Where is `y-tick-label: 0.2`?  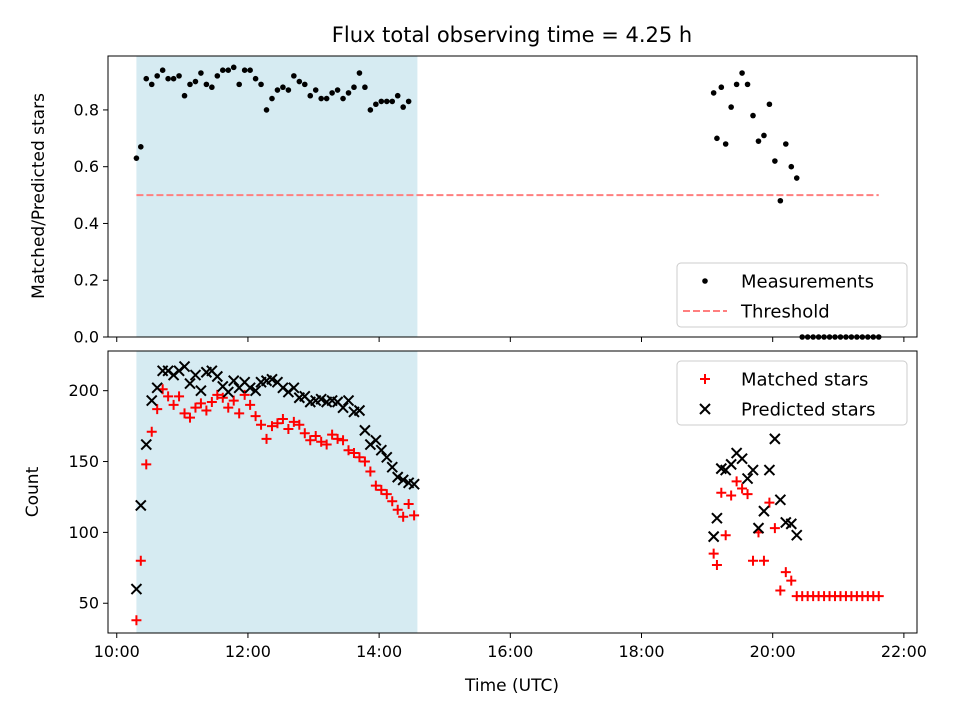 y-tick-label: 0.2 is located at coordinates (86, 280).